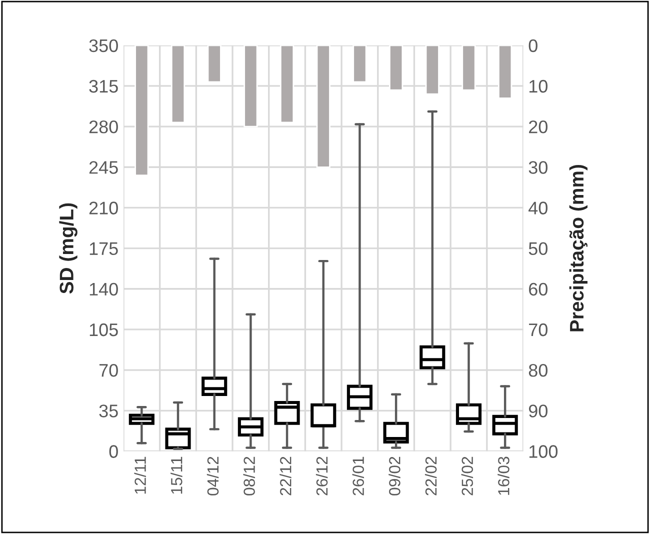  What do you see at coordinates (68, 248) in the screenshot?
I see `y-axis-title: SD (mg/L)` at bounding box center [68, 248].